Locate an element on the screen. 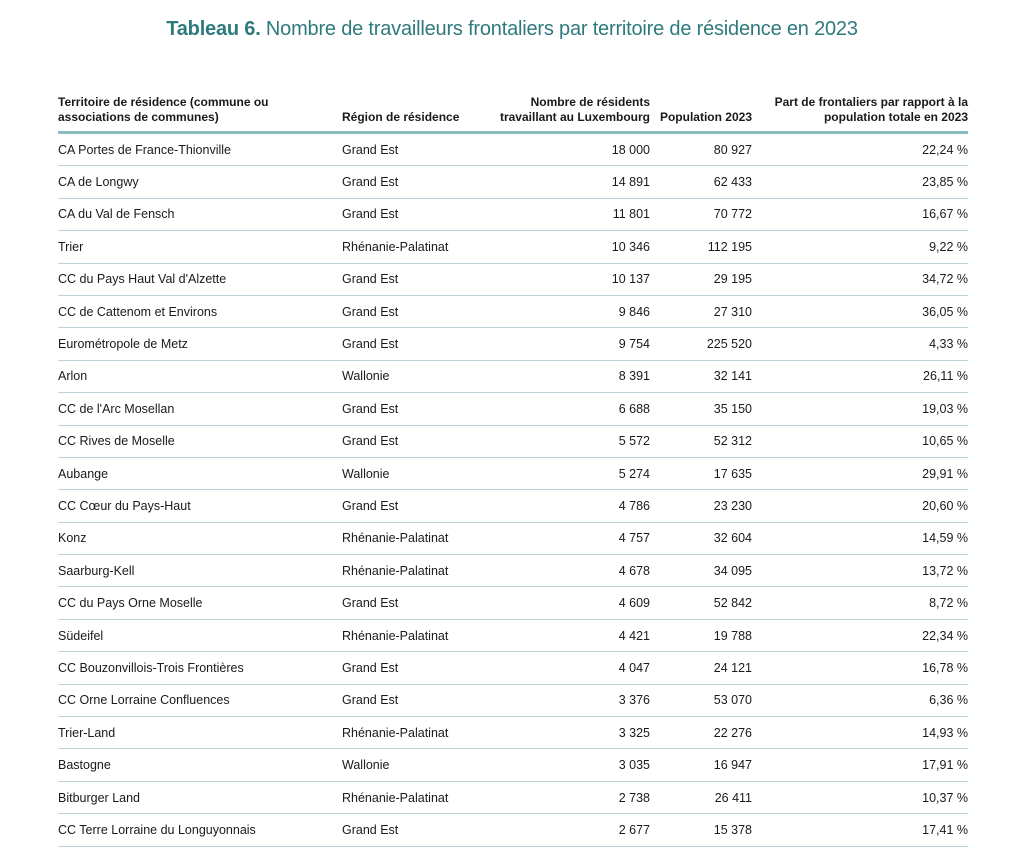  cell-population: 112 195 is located at coordinates (701, 247).